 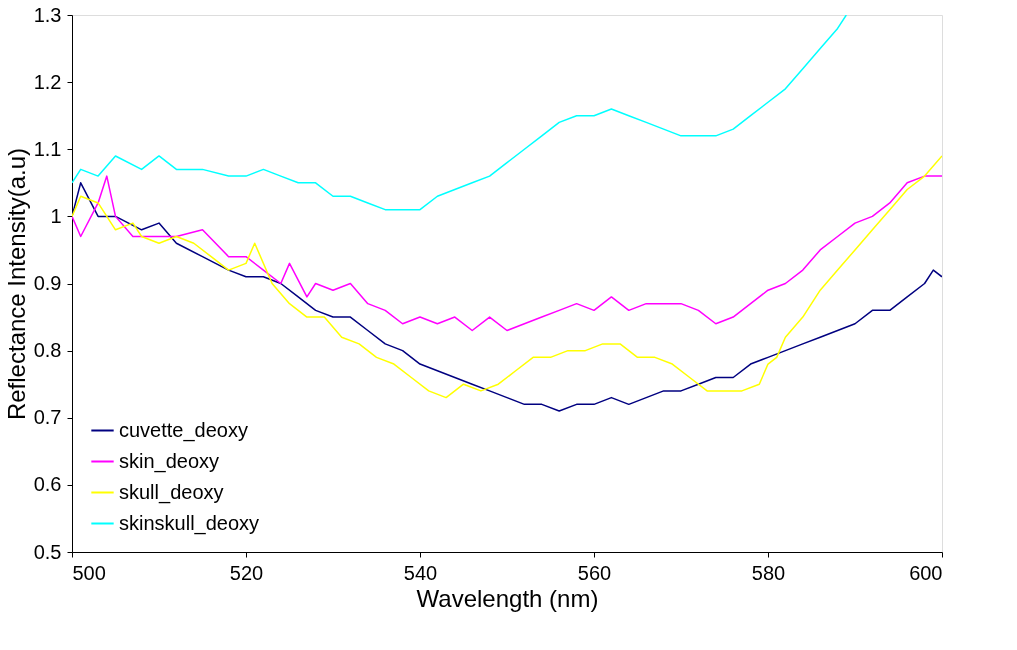 I want to click on y-tick-label: 1, so click(x=56, y=215).